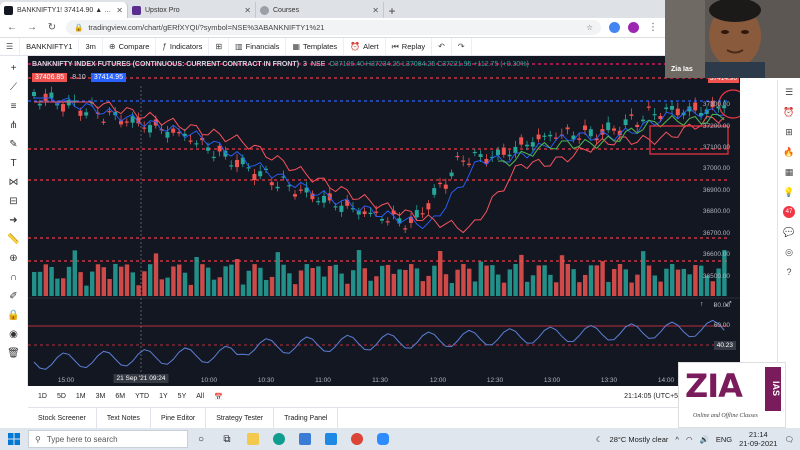  What do you see at coordinates (253, 439) in the screenshot?
I see `file-explorer-icon` at bounding box center [253, 439].